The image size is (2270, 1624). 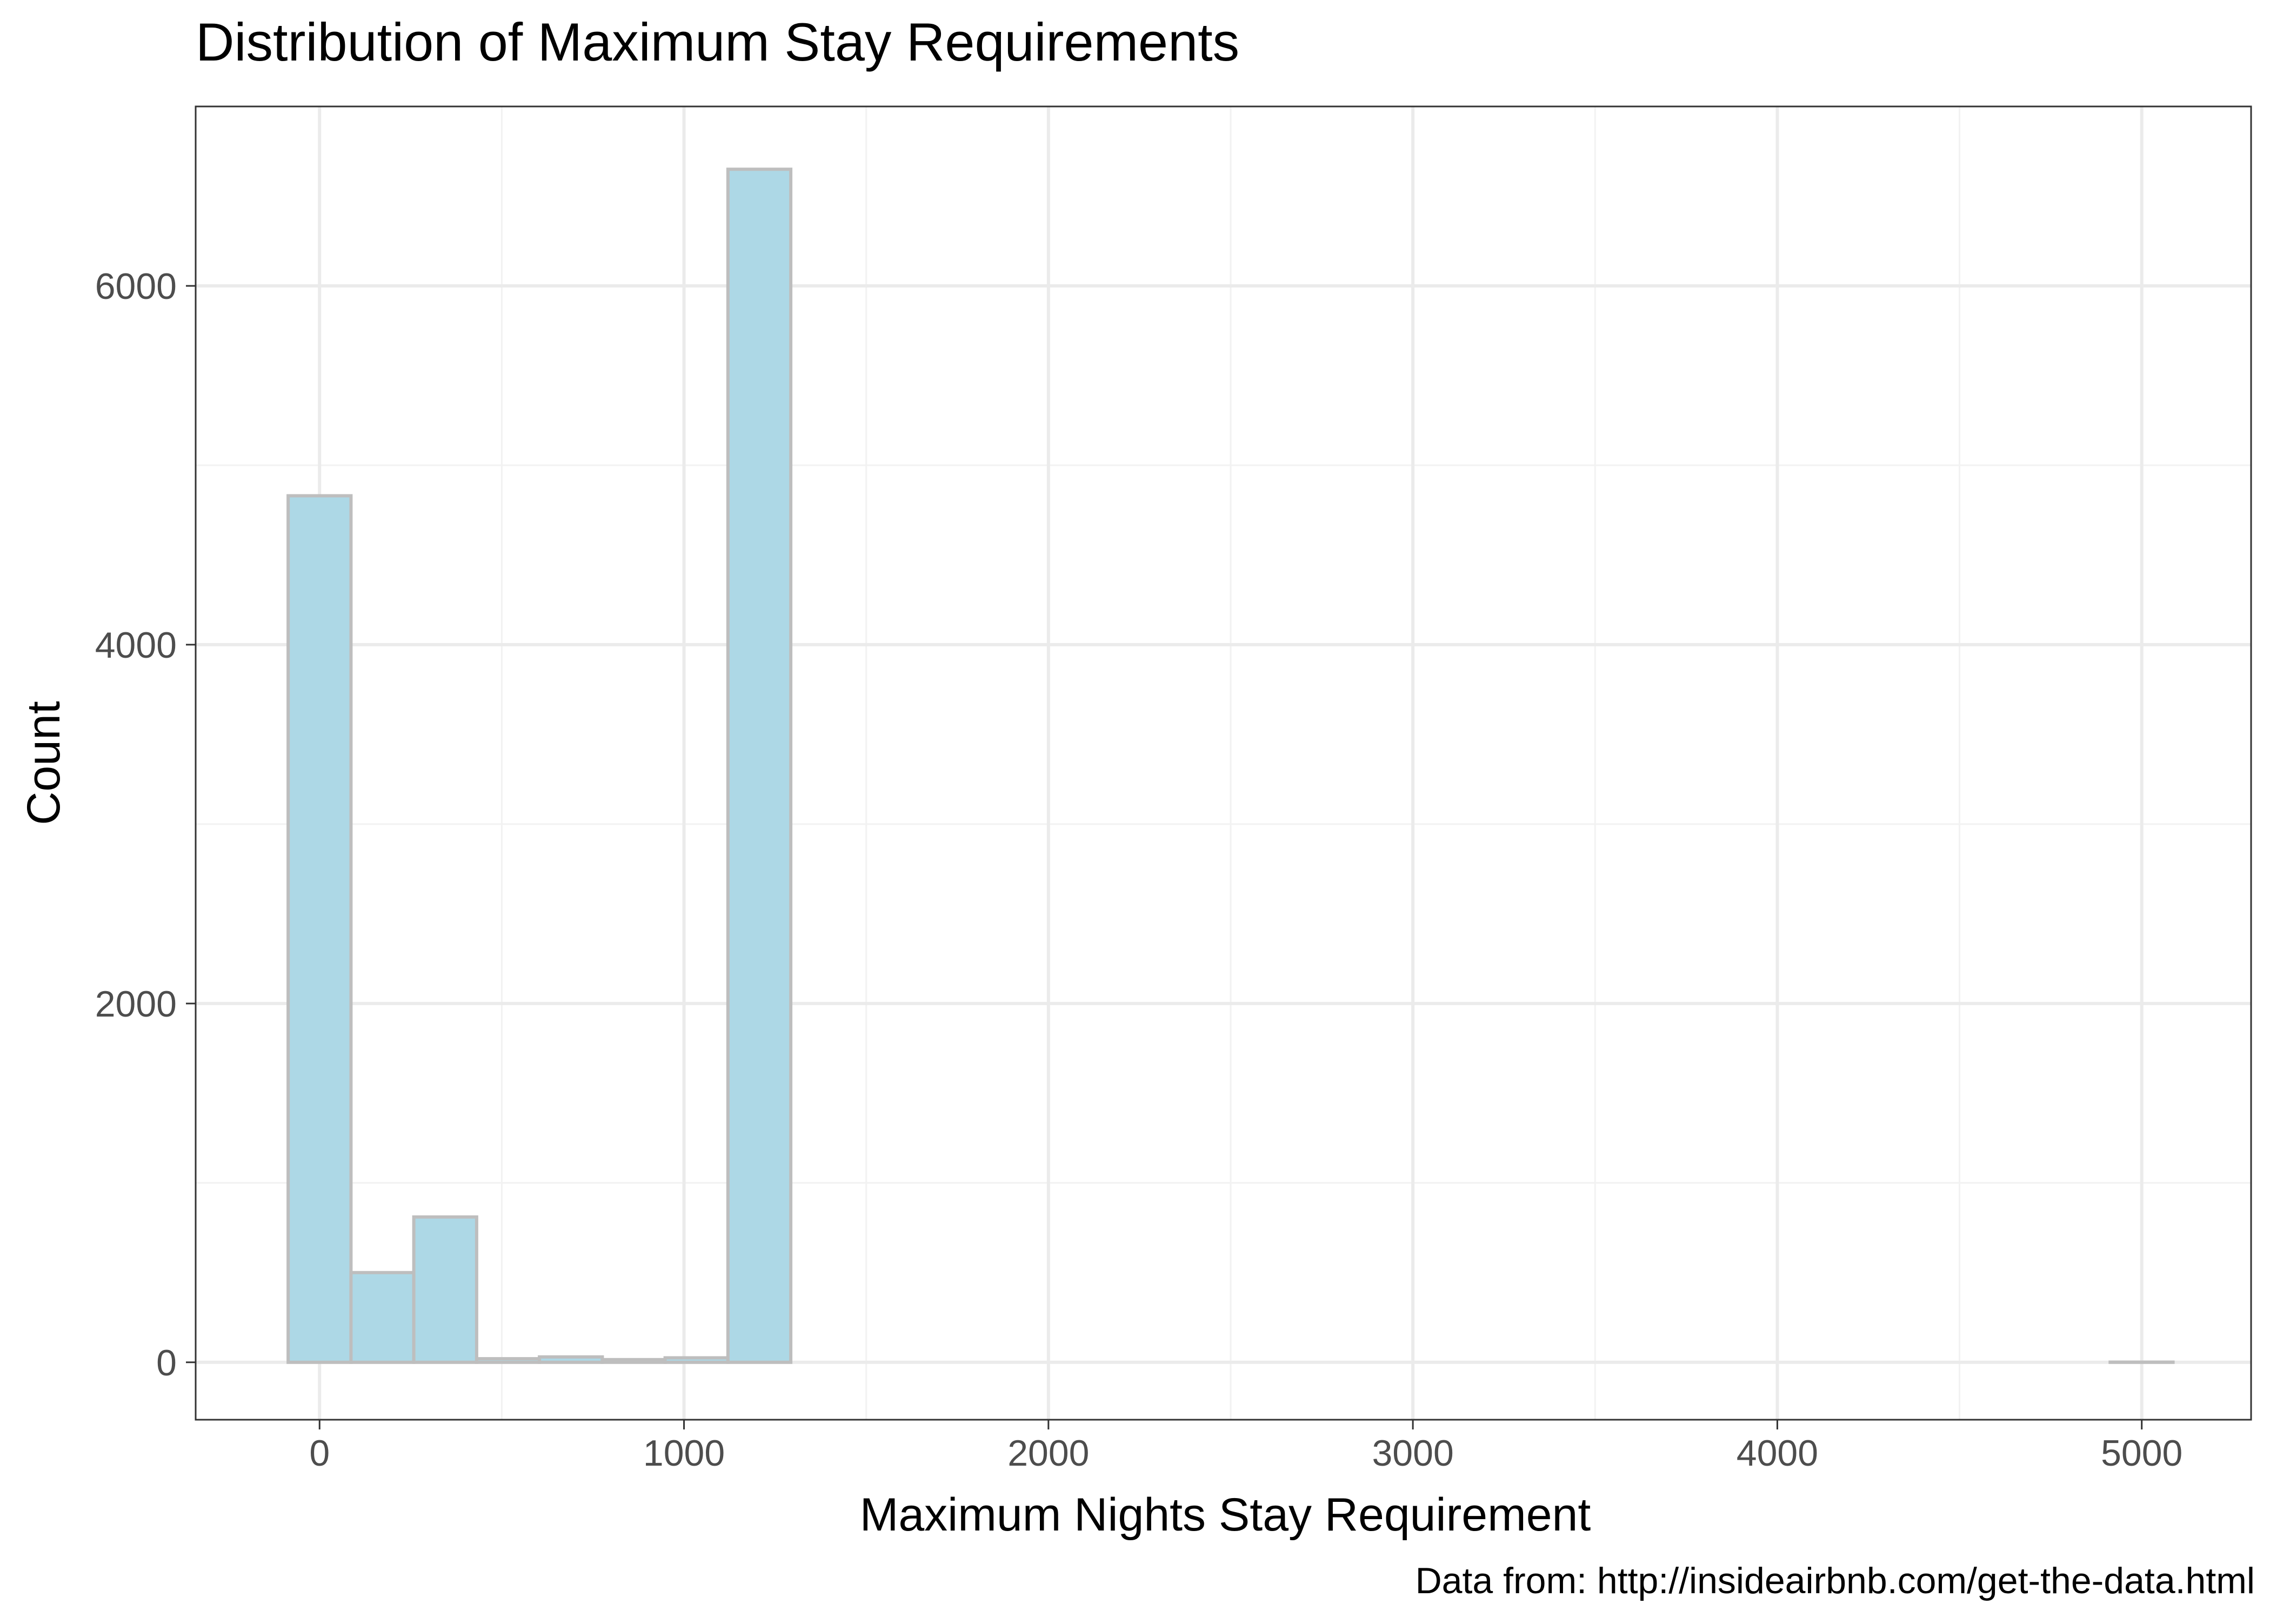 I want to click on x-tick-label: 3000, so click(x=1412, y=1454).